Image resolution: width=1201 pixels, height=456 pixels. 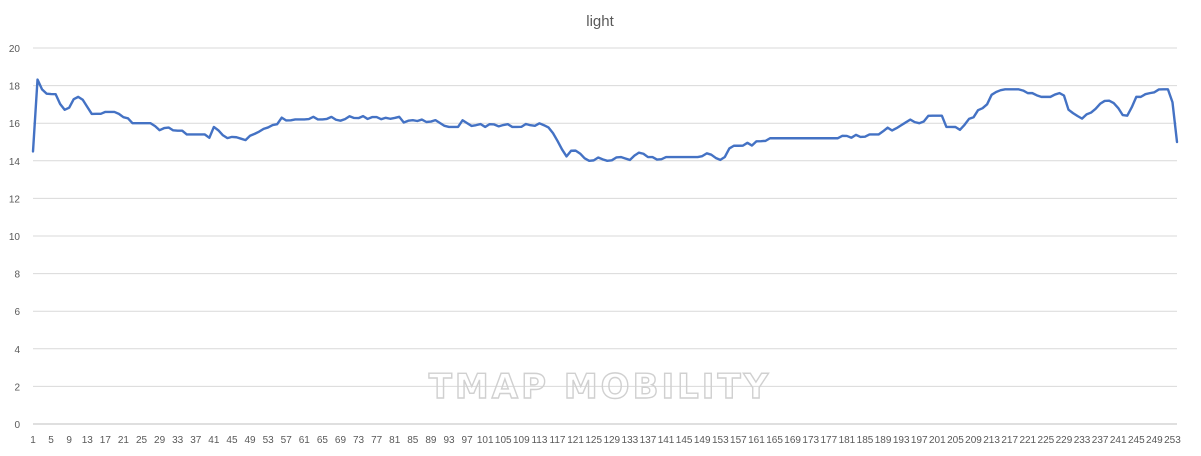 I want to click on x-tick-label: 25, so click(x=142, y=440).